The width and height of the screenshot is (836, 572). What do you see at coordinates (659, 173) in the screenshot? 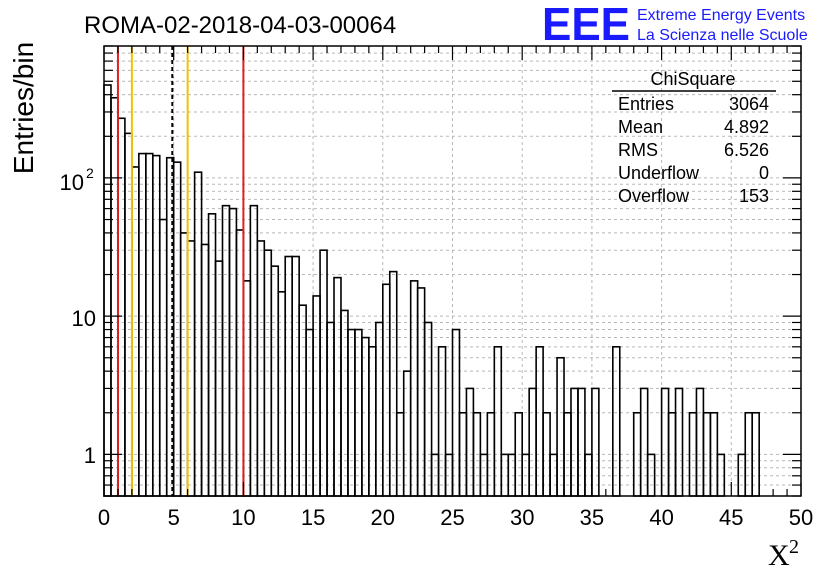
I see `stat-label-underflow: Underflow` at bounding box center [659, 173].